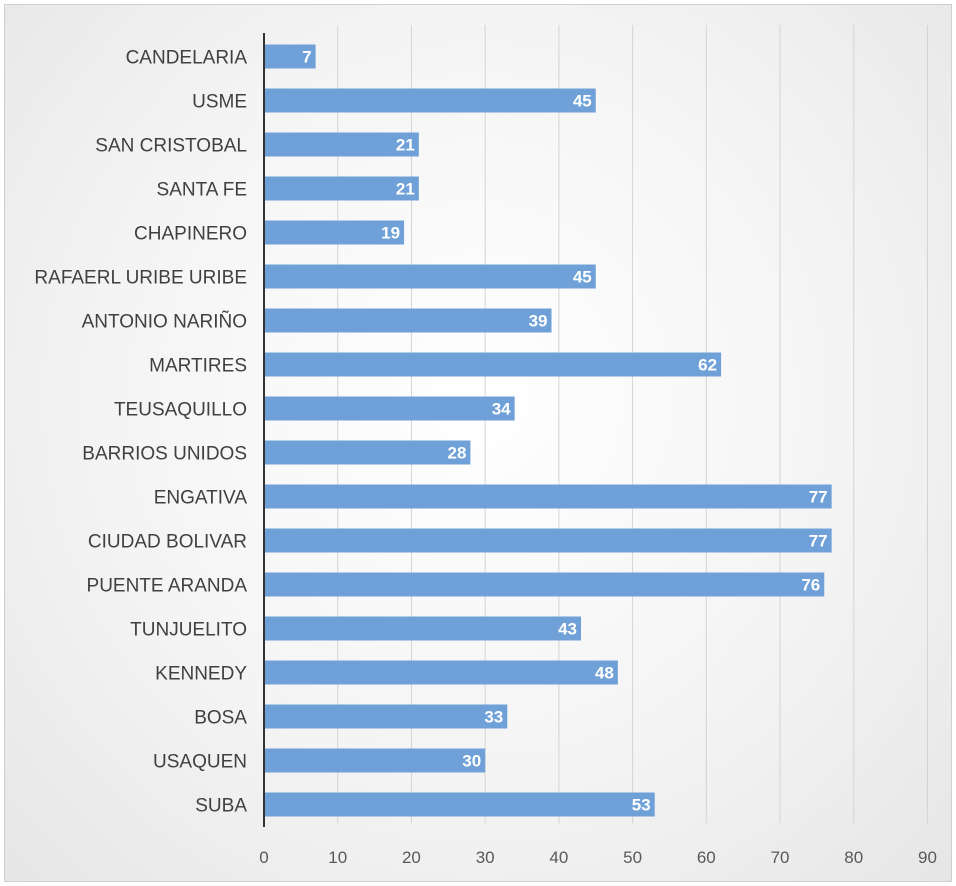 The height and width of the screenshot is (886, 956). Describe the element at coordinates (558, 857) in the screenshot. I see `x-tick-label: 40` at that location.